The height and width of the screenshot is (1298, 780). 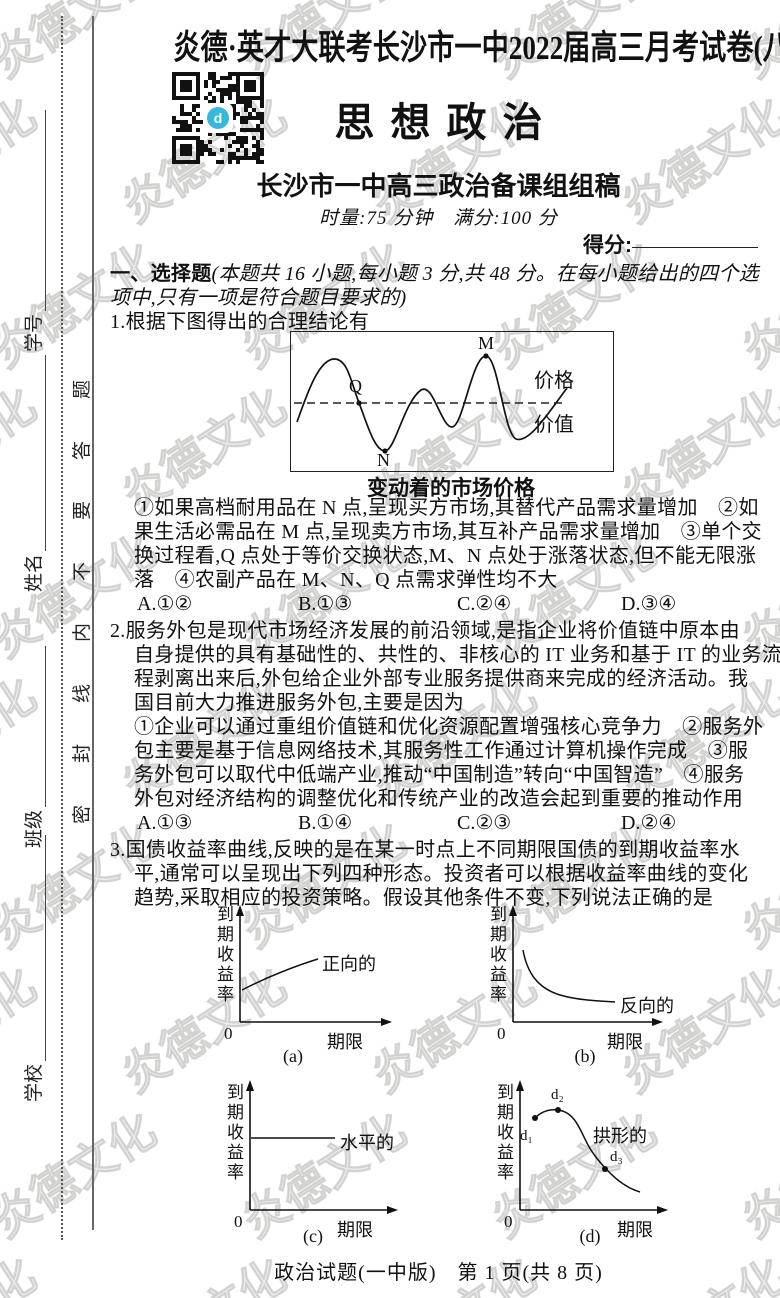 I want to click on yield-chart-a-axes, so click(x=314, y=965).